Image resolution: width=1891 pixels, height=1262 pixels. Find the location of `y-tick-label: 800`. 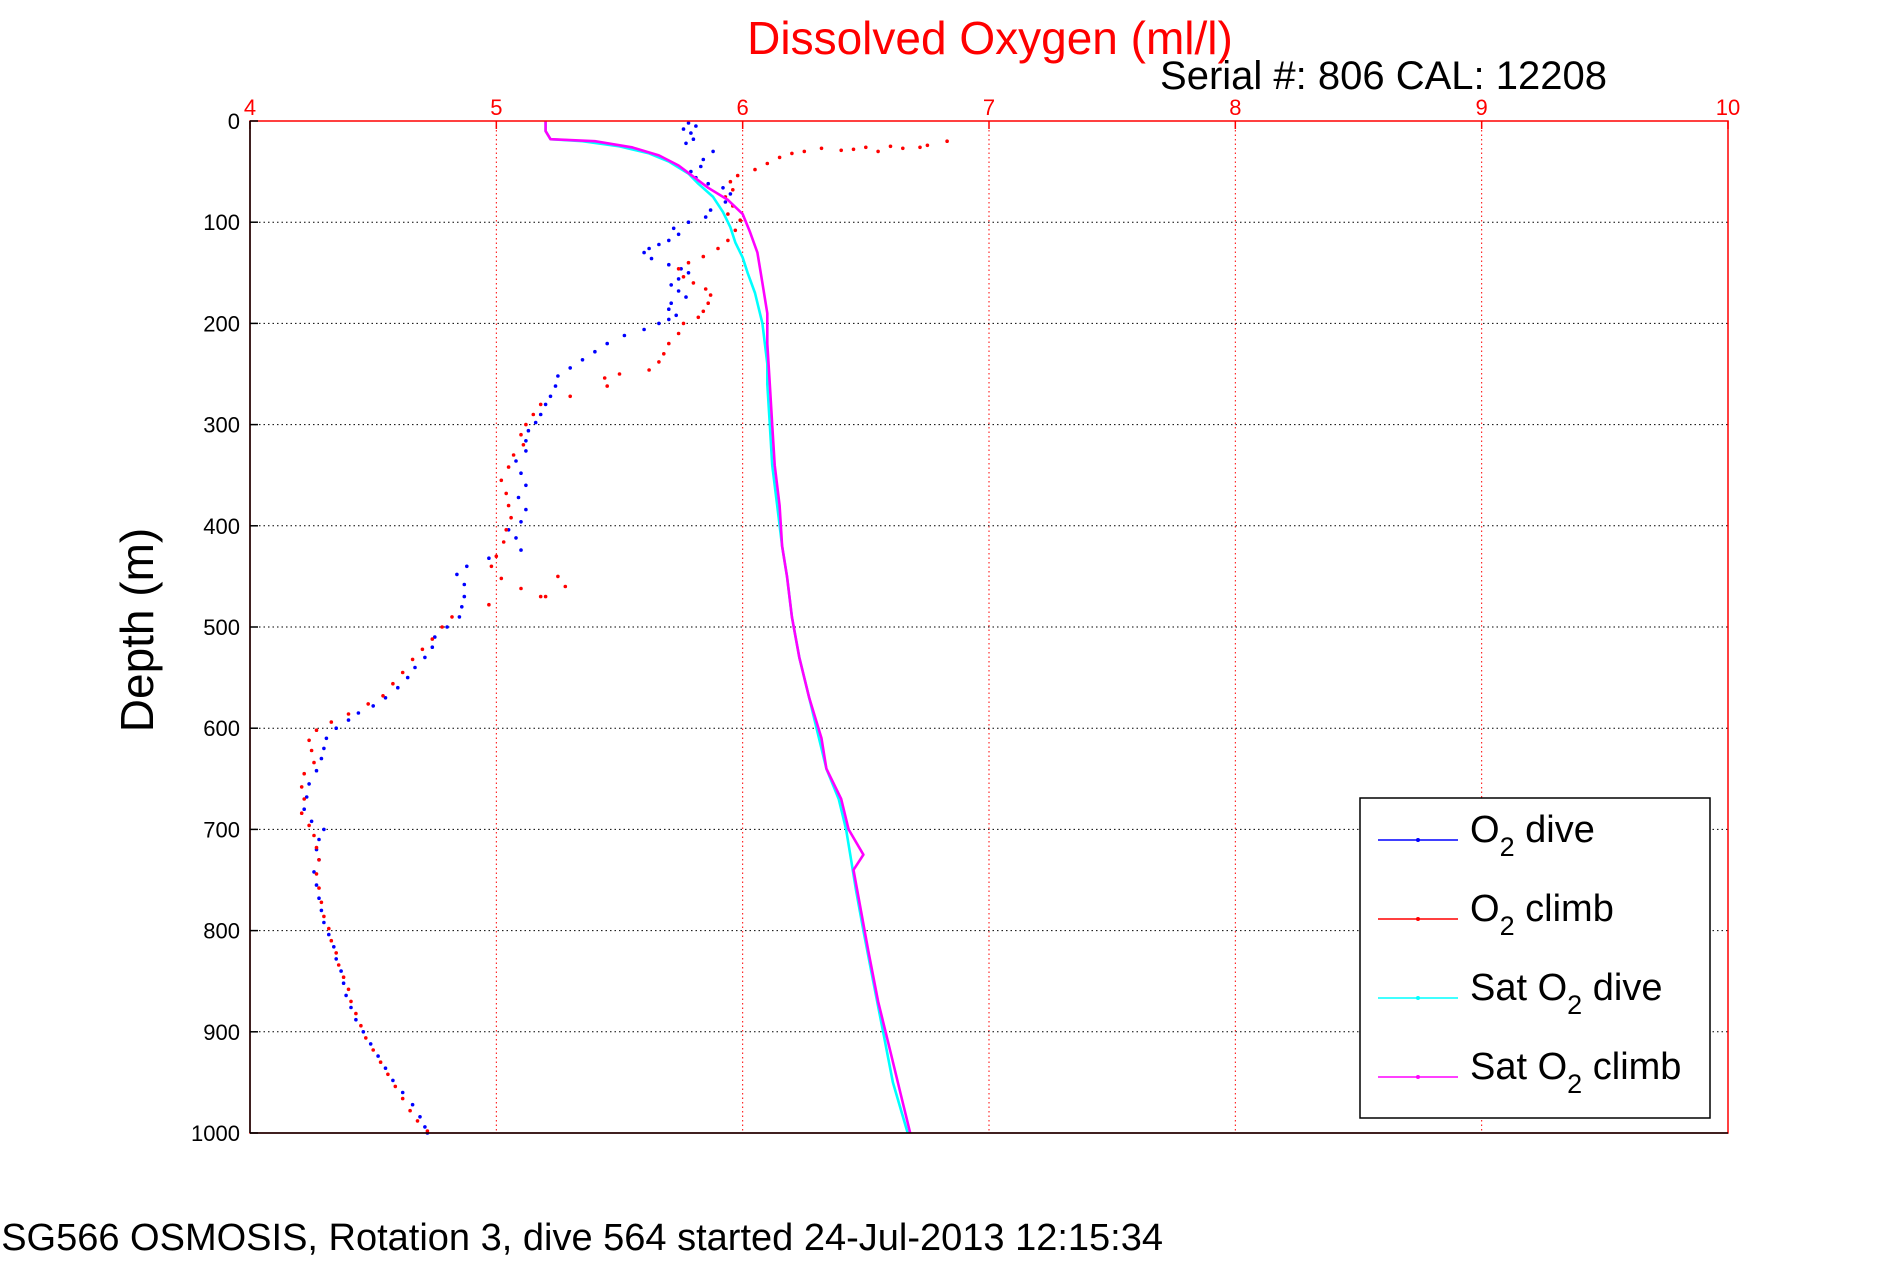

y-tick-label: 800 is located at coordinates (221, 931).